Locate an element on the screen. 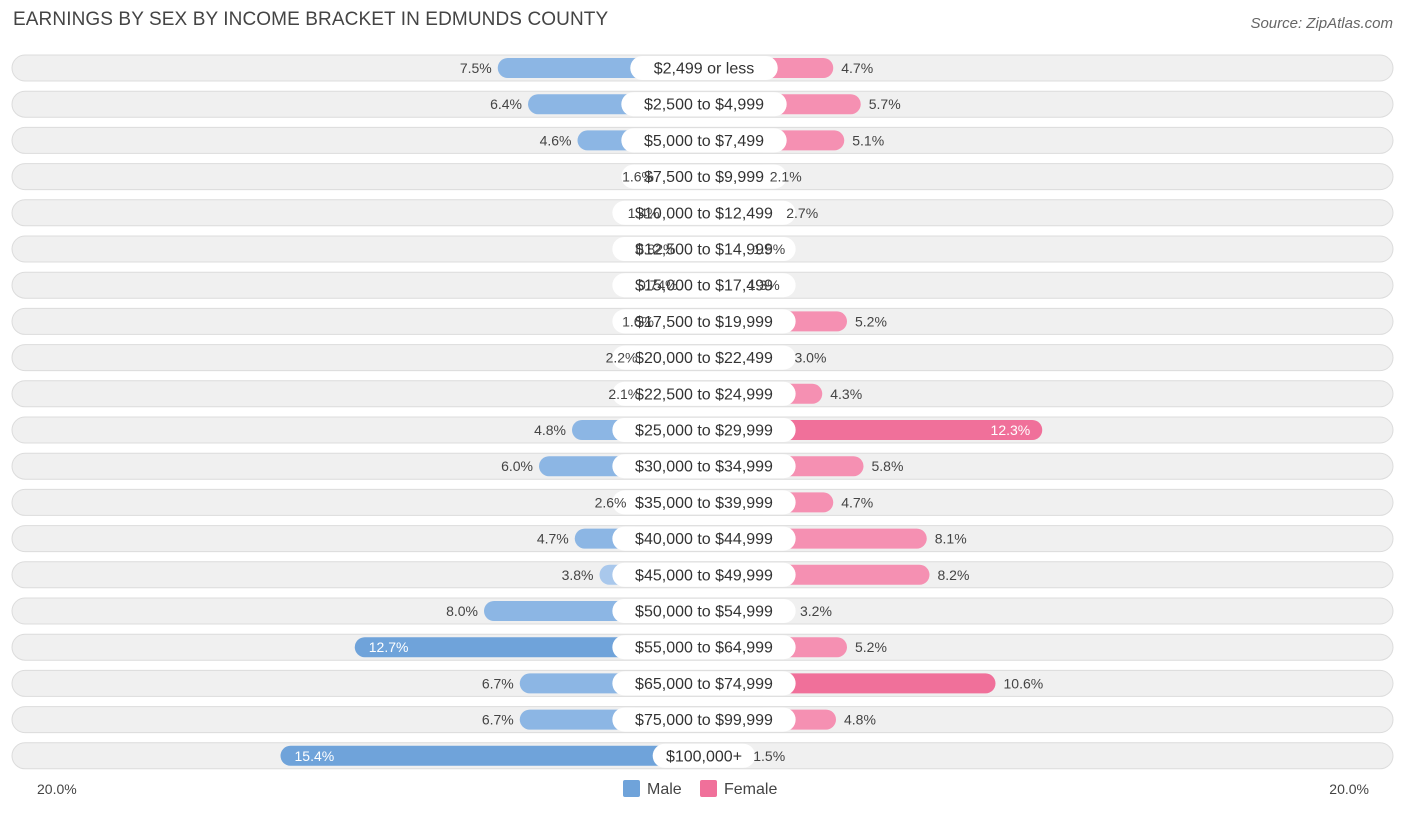  male-value-label: 4.8% is located at coordinates (550, 430).